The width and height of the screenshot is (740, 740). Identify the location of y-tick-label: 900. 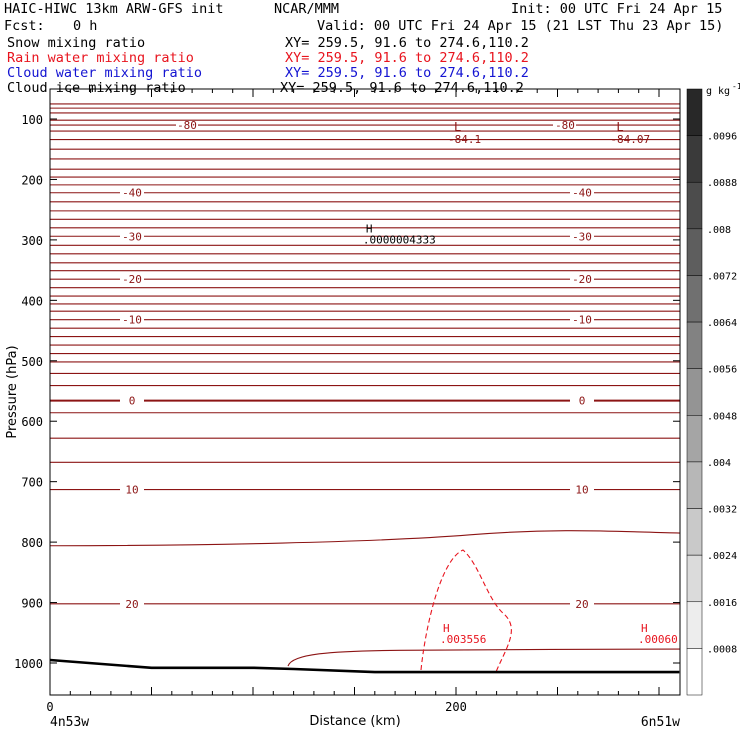
(32, 604).